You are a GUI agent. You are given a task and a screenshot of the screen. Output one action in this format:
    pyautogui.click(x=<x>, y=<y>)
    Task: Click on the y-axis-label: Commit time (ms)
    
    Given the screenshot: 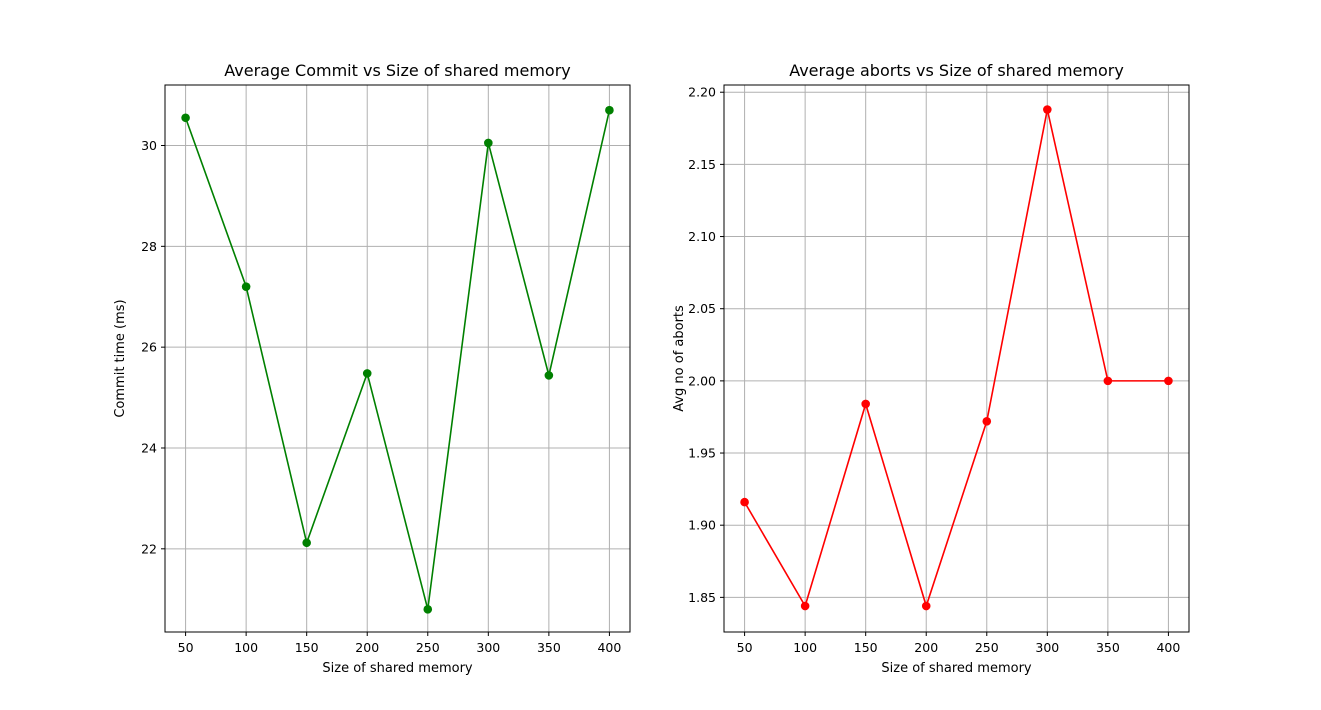 What is the action you would take?
    pyautogui.click(x=120, y=358)
    